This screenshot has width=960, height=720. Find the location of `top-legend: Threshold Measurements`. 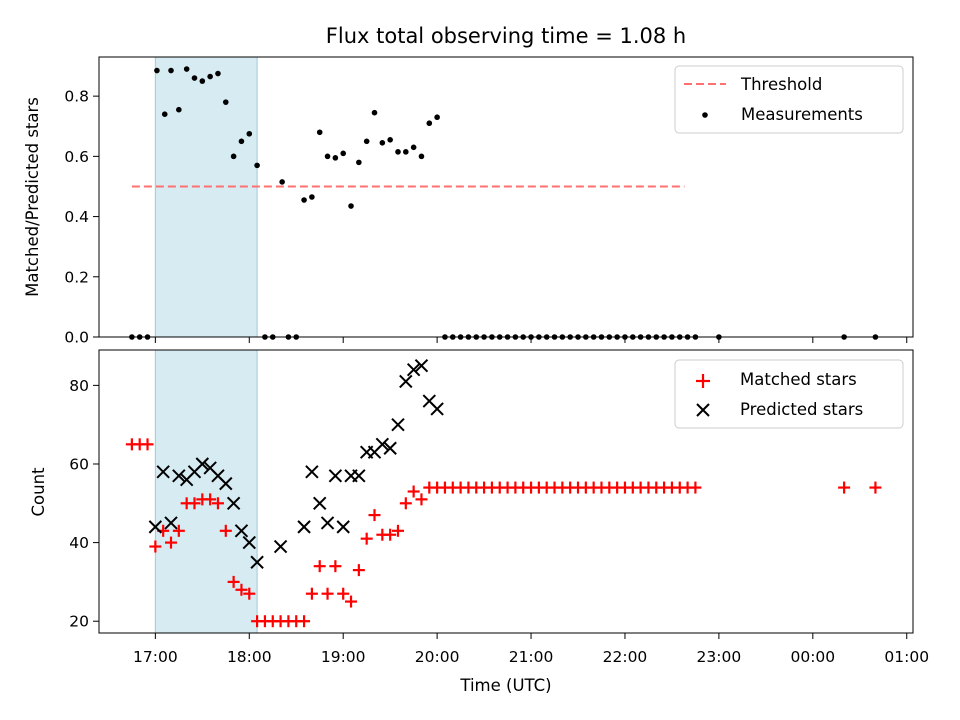

top-legend: Threshold Measurements is located at coordinates (789, 99).